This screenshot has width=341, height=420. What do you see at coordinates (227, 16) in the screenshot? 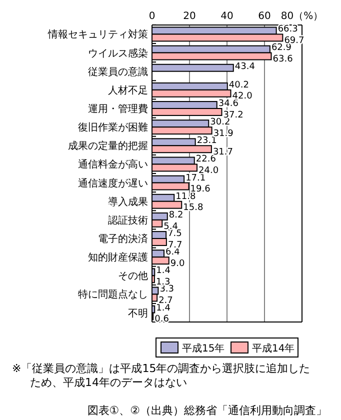
I see `x-tick-label: 40` at bounding box center [227, 16].